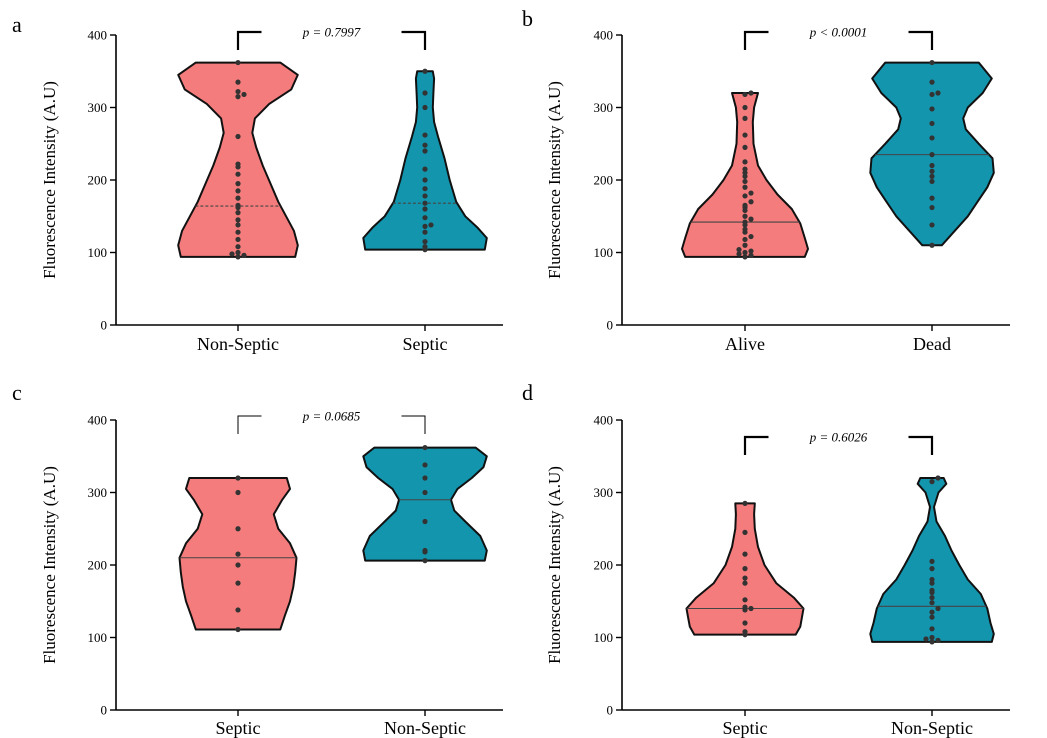 Image resolution: width=1047 pixels, height=738 pixels. Describe the element at coordinates (838, 437) in the screenshot. I see `p-value-label: p = 0.6026` at that location.